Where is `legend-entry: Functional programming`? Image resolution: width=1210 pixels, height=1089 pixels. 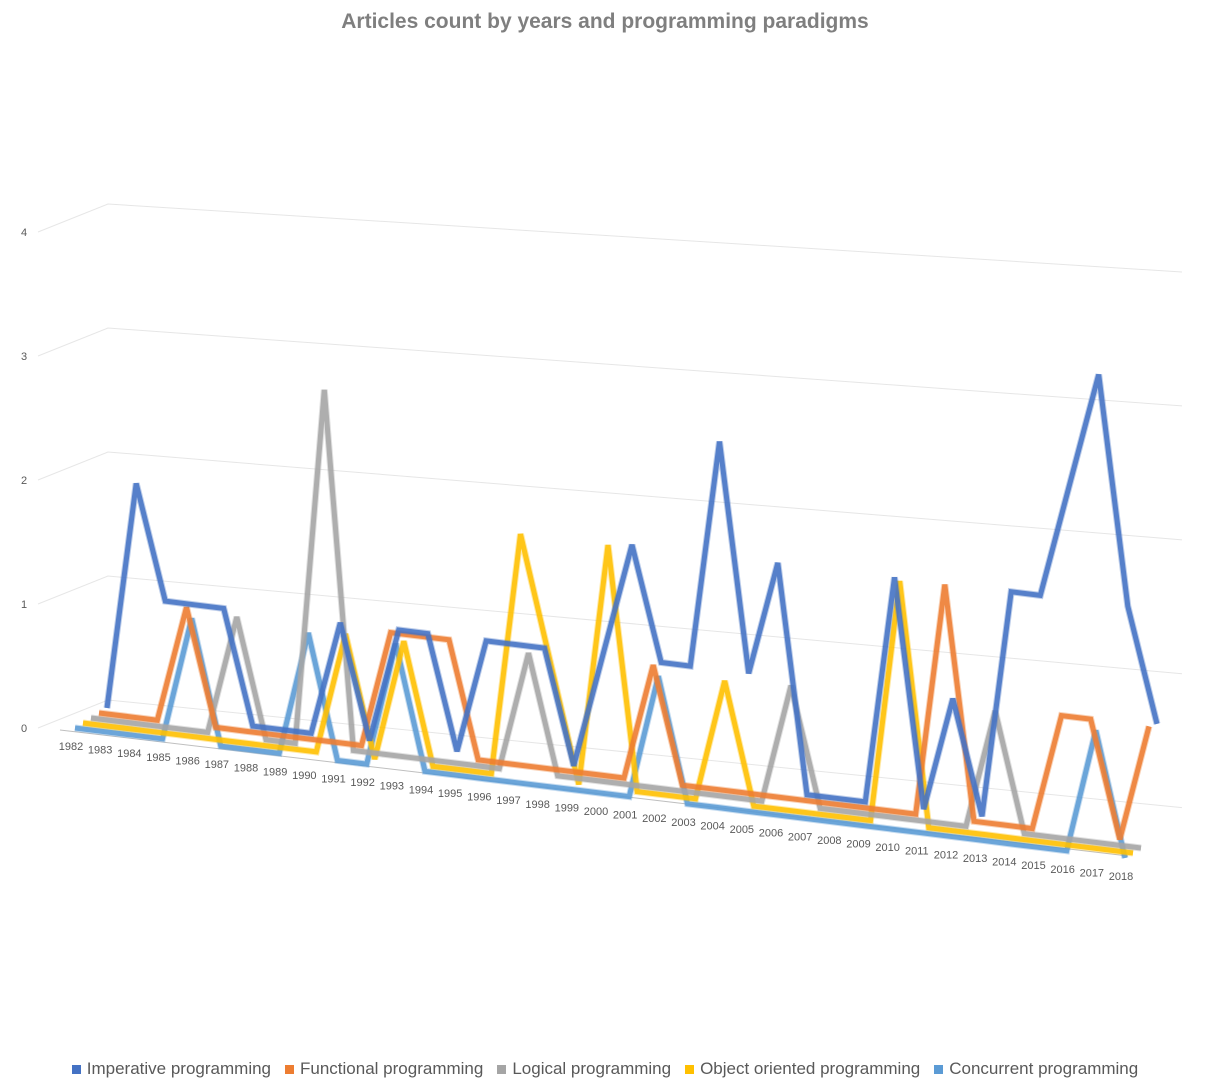
legend-entry: Functional programming is located at coordinates (384, 1069).